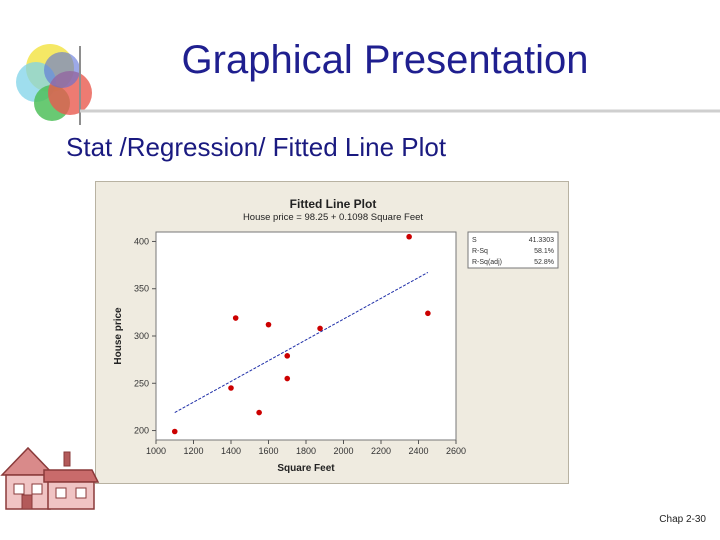  Describe the element at coordinates (50, 478) in the screenshot. I see `house-clipart` at that location.